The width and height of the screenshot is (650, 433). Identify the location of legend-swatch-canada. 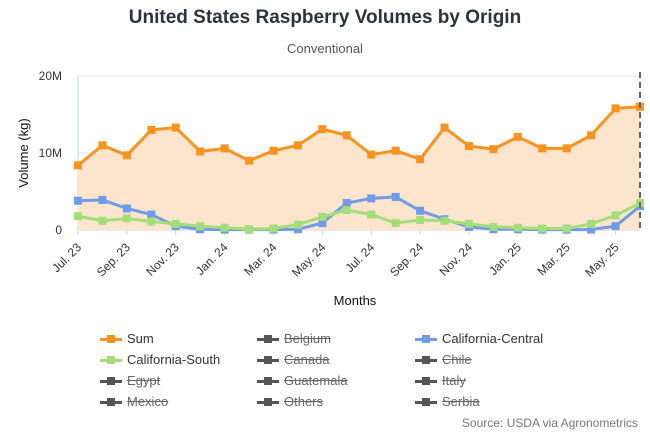
(268, 360).